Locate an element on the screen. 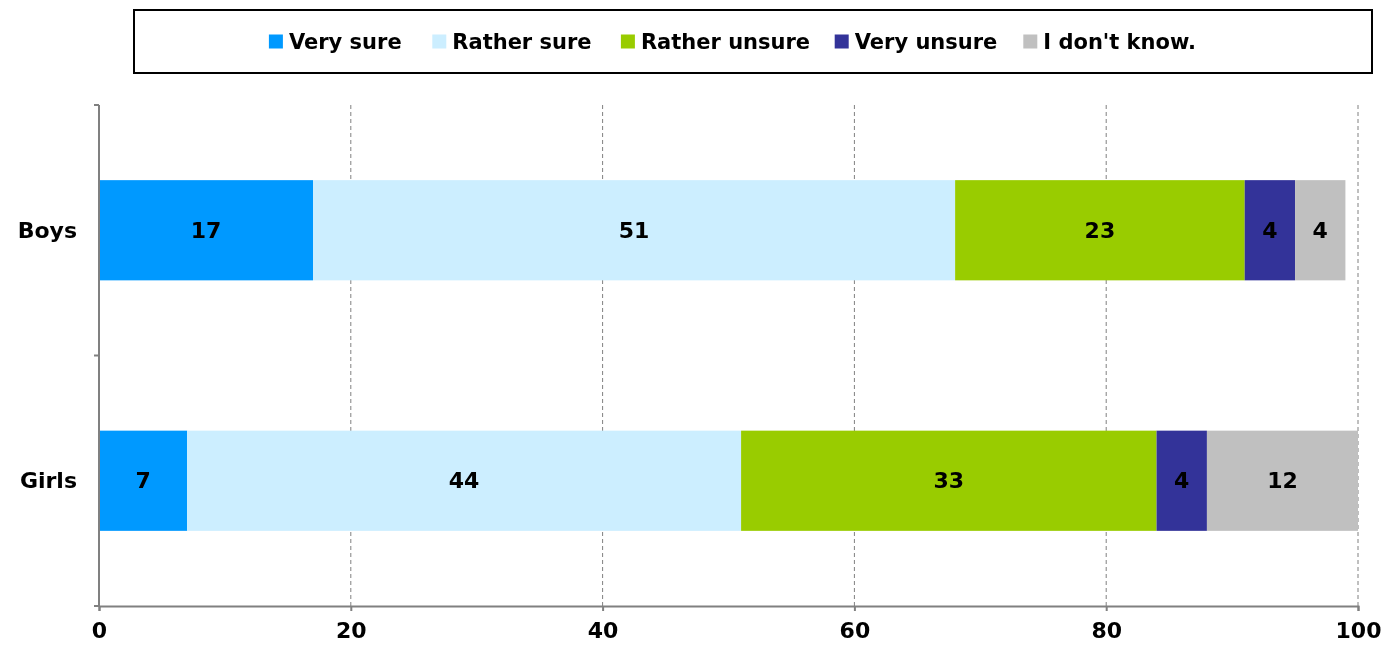  x-tick-label: 80 is located at coordinates (1107, 631).